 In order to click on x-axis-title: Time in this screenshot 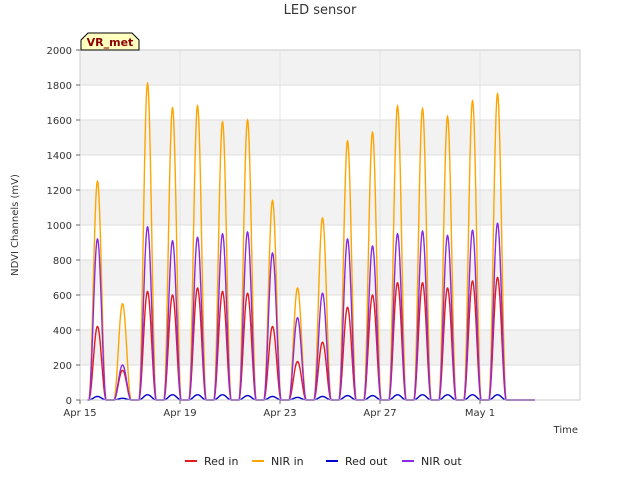, I will do `click(565, 430)`.